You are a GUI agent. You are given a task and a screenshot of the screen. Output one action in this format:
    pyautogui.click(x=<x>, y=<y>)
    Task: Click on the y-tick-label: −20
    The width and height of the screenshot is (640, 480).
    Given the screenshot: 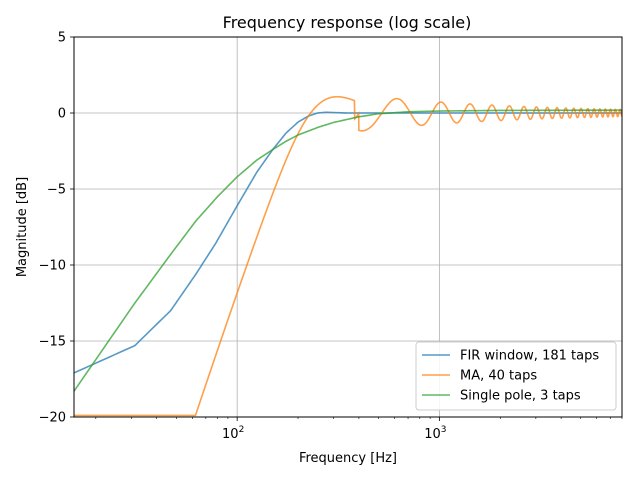 What is the action you would take?
    pyautogui.click(x=52, y=418)
    